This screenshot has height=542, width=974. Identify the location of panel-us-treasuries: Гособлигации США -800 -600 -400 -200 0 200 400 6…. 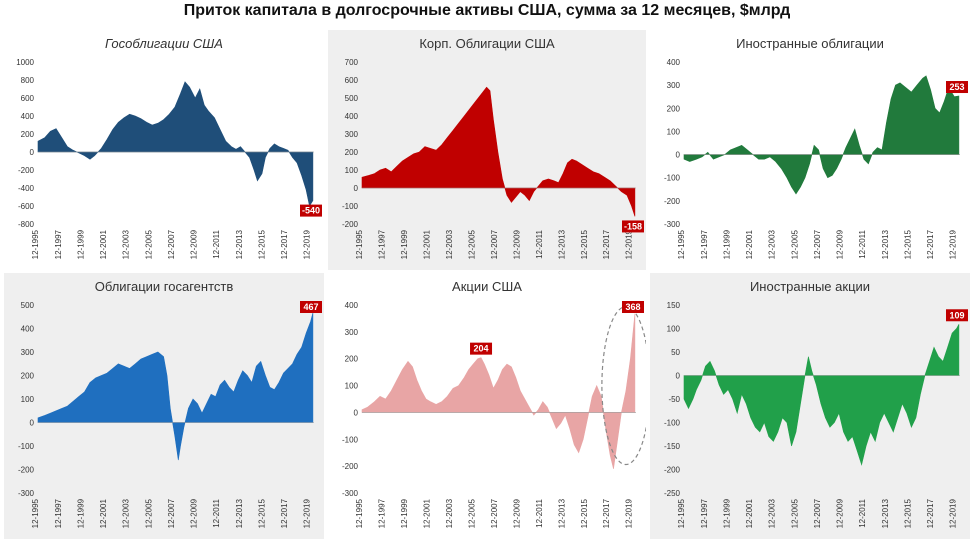
(164, 150).